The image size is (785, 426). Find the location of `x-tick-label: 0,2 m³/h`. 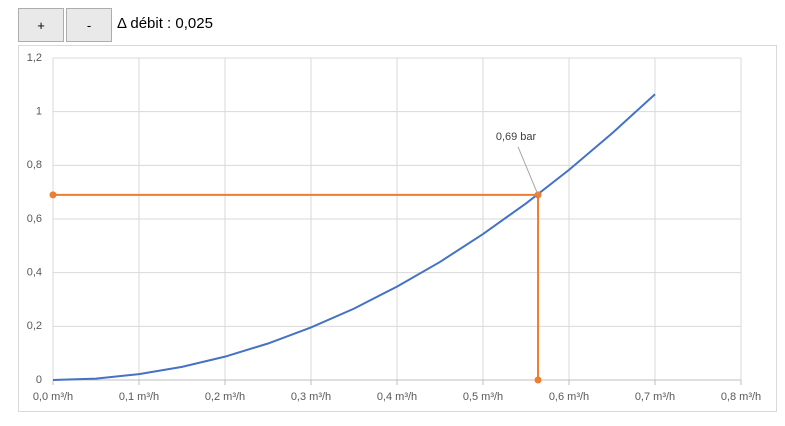

x-tick-label: 0,2 m³/h is located at coordinates (225, 397).